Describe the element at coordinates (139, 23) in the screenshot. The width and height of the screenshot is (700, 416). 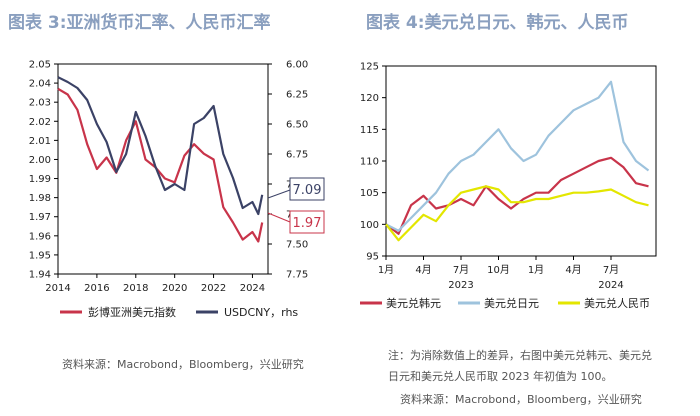
I see `left-chart-title: 图表 3:亚洲货币汇率、人民币汇率` at that location.